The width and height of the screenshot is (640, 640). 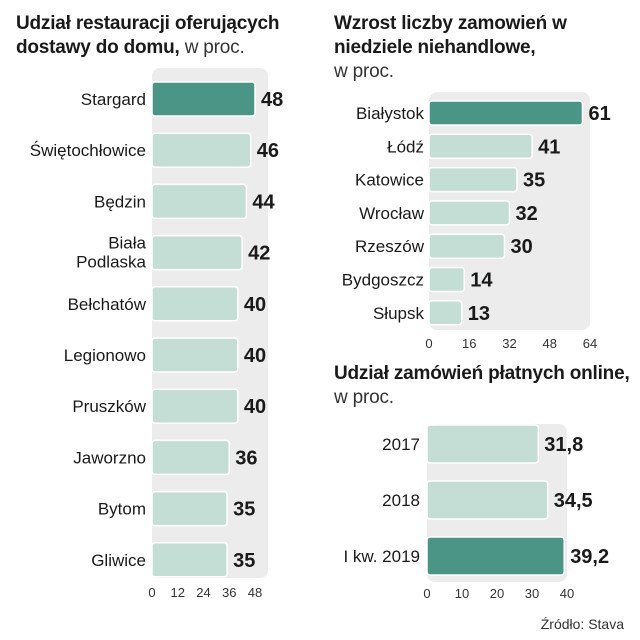 What do you see at coordinates (426, 593) in the screenshot?
I see `c3-tick-label: 0` at bounding box center [426, 593].